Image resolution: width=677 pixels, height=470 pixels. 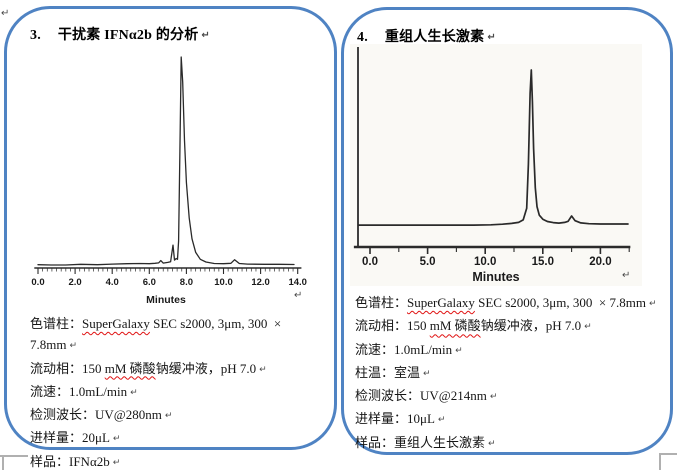 I want to click on section-number: 4., so click(x=362, y=37).